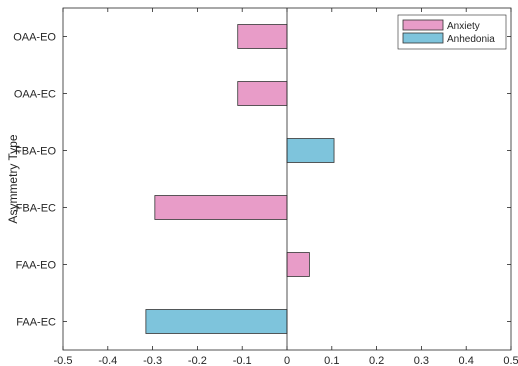  Describe the element at coordinates (376, 360) in the screenshot. I see `x-tick-label: 0.2` at that location.